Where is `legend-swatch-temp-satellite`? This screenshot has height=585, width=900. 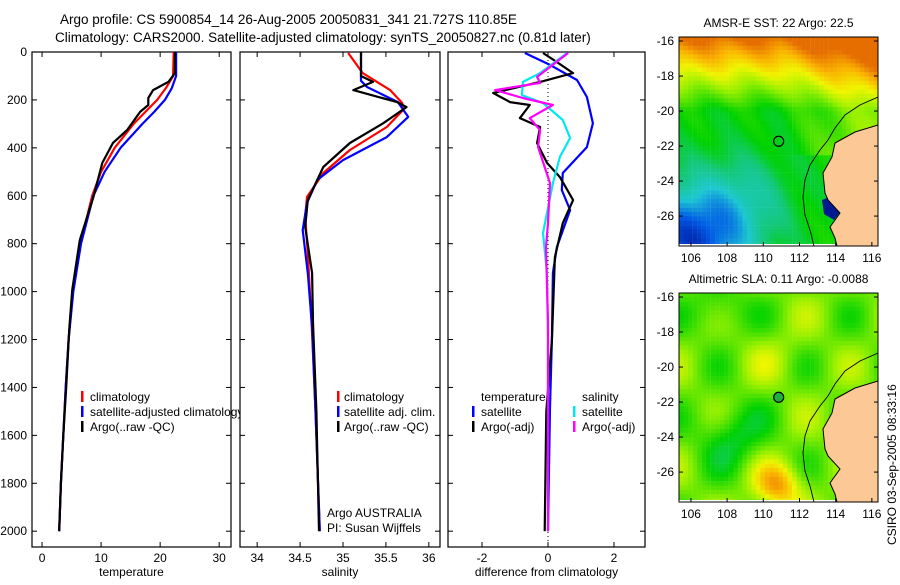
legend-swatch-temp-satellite is located at coordinates (473, 411).